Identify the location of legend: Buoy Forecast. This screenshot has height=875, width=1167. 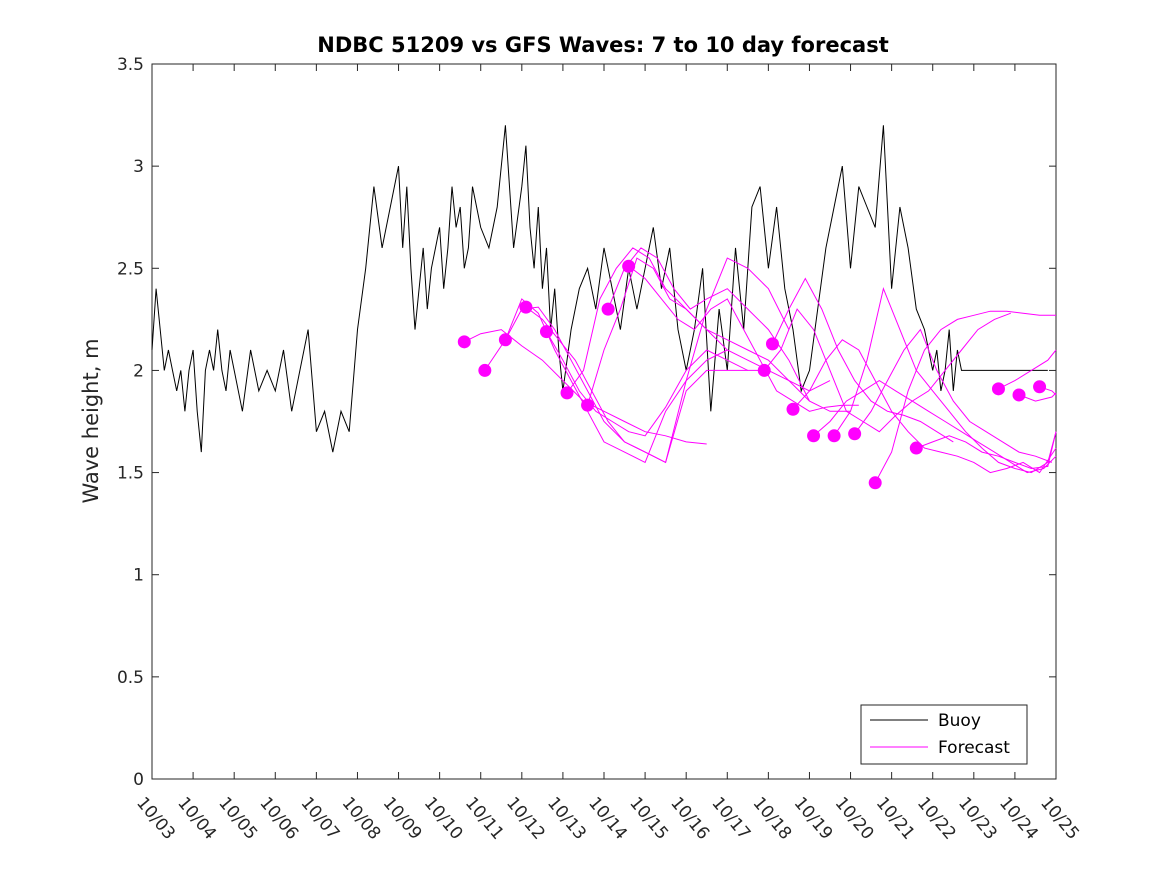
(944, 734).